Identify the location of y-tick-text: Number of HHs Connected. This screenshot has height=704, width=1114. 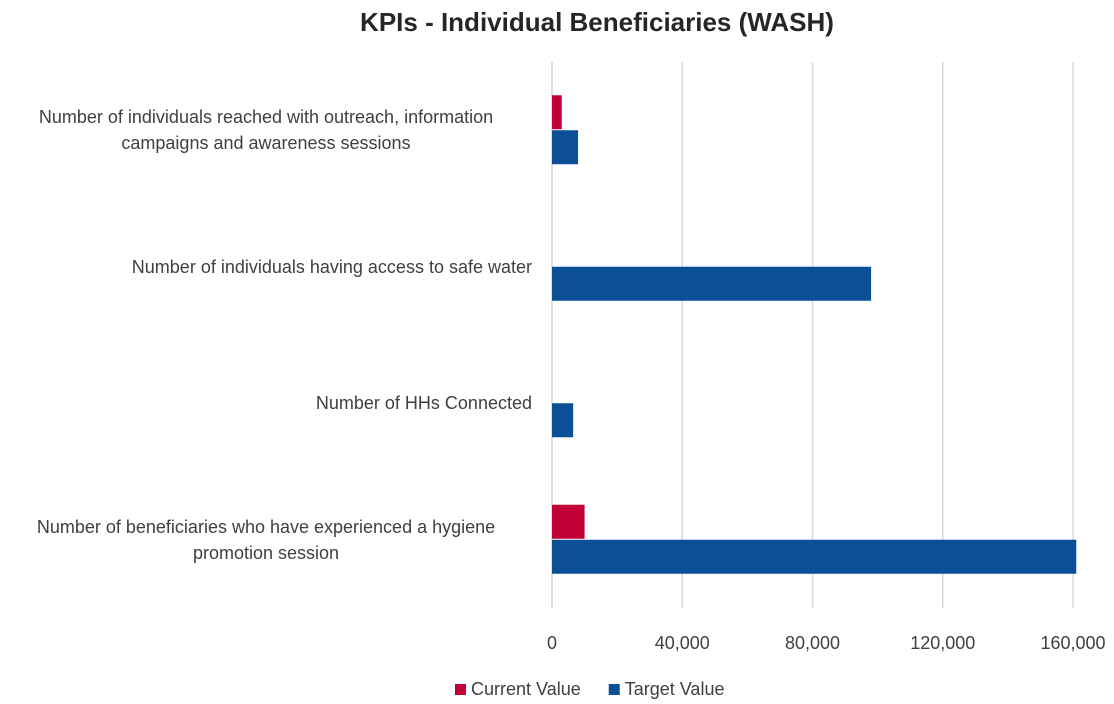
(423, 403).